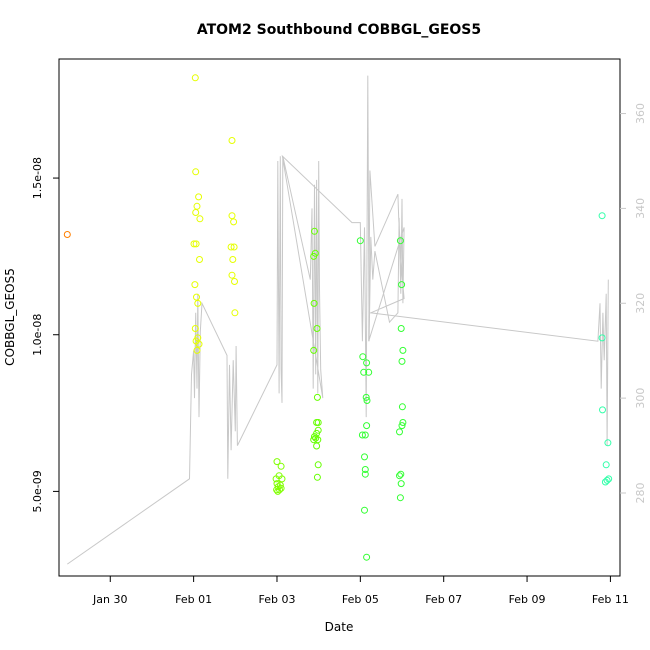 Image resolution: width=650 pixels, height=650 pixels. What do you see at coordinates (37, 178) in the screenshot?
I see `y-tick-label: 1.5e-08` at bounding box center [37, 178].